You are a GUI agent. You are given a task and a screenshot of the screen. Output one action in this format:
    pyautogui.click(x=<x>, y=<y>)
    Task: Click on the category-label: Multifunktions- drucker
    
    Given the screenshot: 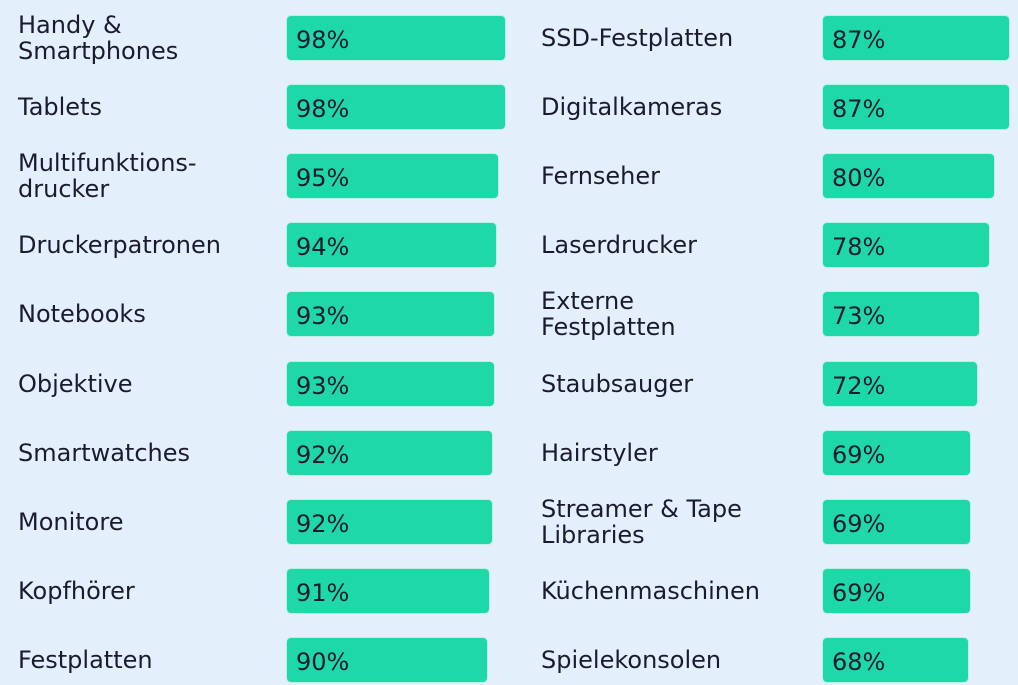 What is the action you would take?
    pyautogui.click(x=107, y=176)
    